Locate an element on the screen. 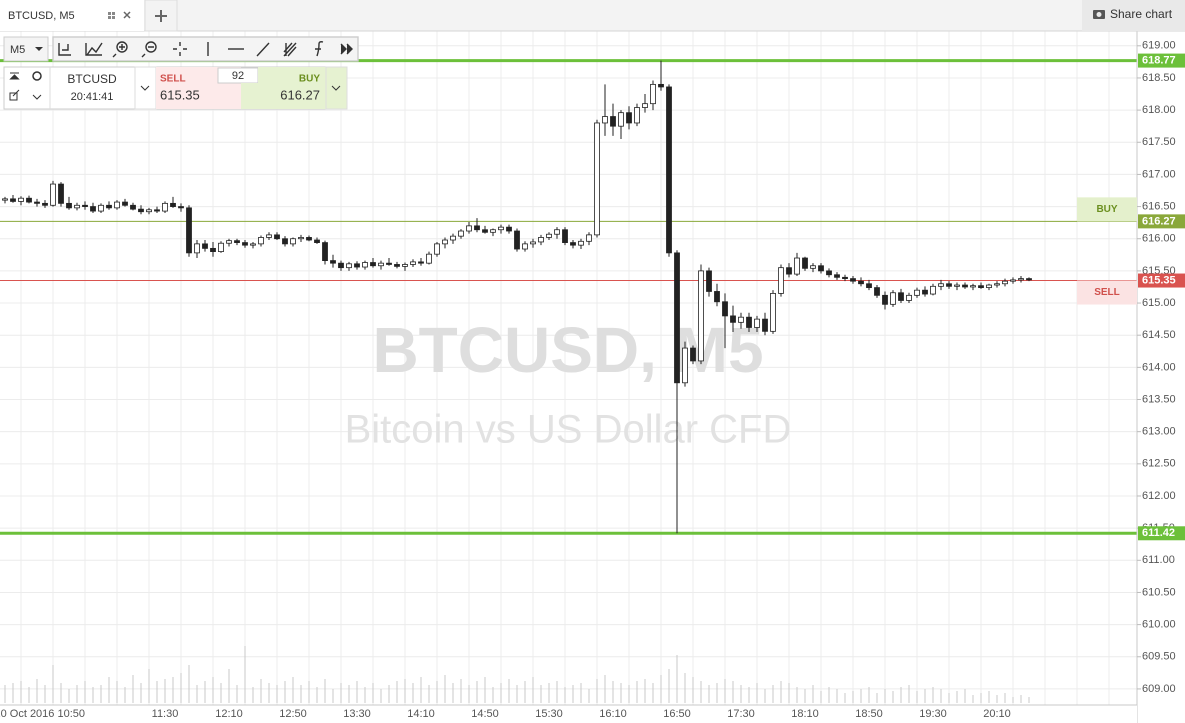 The image size is (1185, 723). tab is located at coordinates (72, 15).